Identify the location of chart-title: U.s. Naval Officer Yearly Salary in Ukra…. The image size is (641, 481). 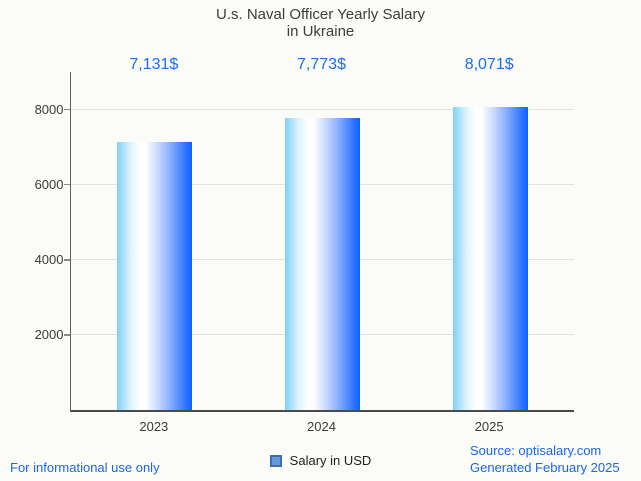
(320, 23).